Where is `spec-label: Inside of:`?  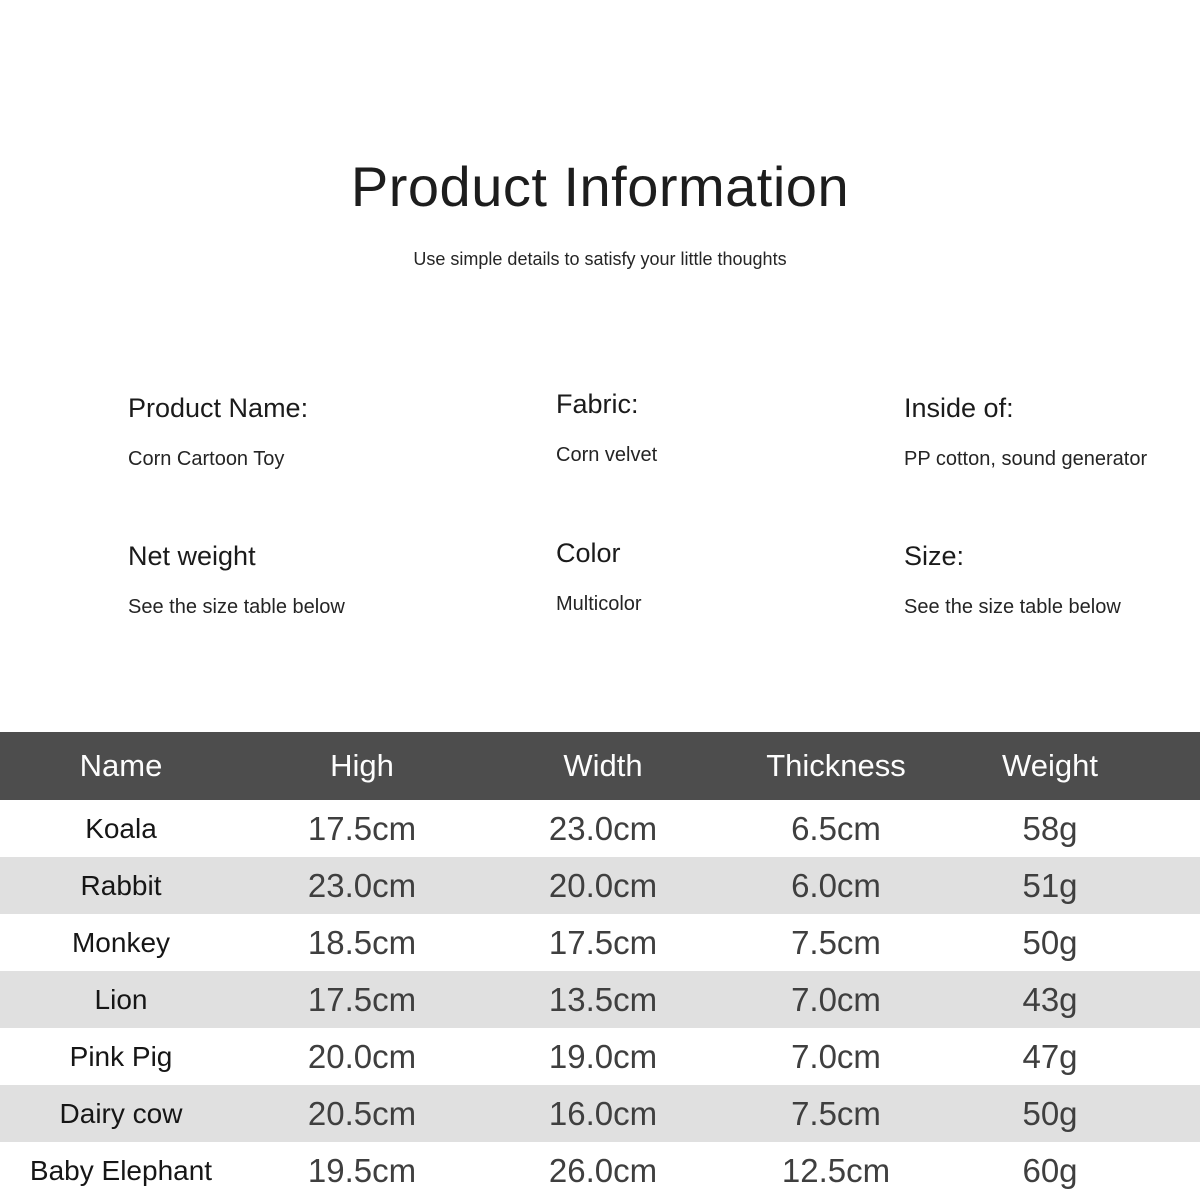
spec-label: Inside of: is located at coordinates (959, 408).